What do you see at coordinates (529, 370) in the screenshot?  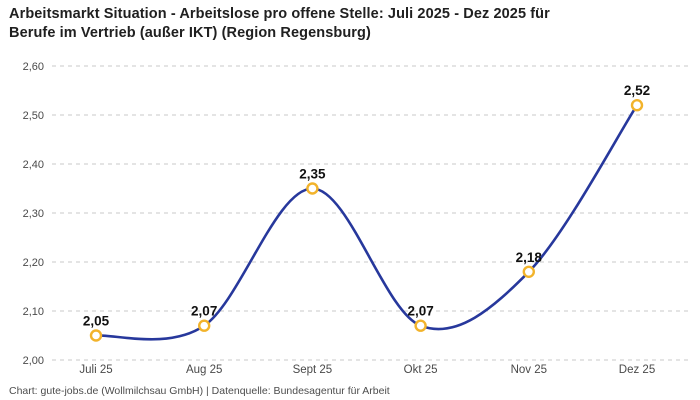 I see `x-axis-tick-label: Nov 25` at bounding box center [529, 370].